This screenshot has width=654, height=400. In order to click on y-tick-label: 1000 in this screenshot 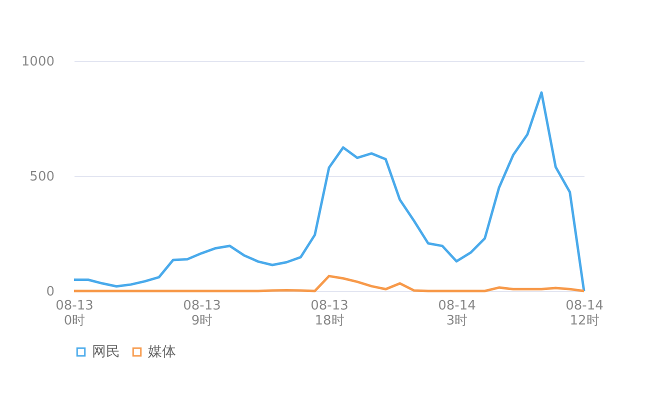, I will do `click(37, 62)`.